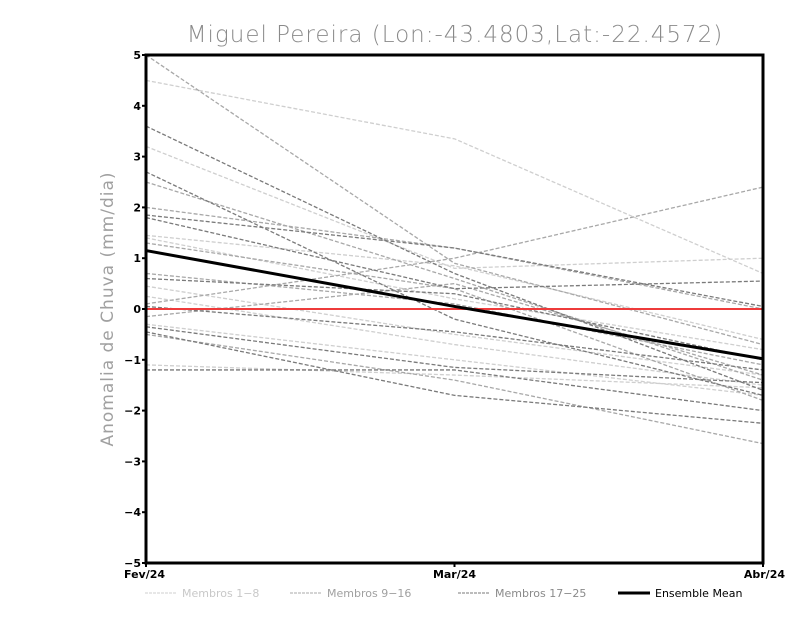 The image size is (800, 618). Describe the element at coordinates (132, 411) in the screenshot. I see `y-tick-label: −2` at that location.